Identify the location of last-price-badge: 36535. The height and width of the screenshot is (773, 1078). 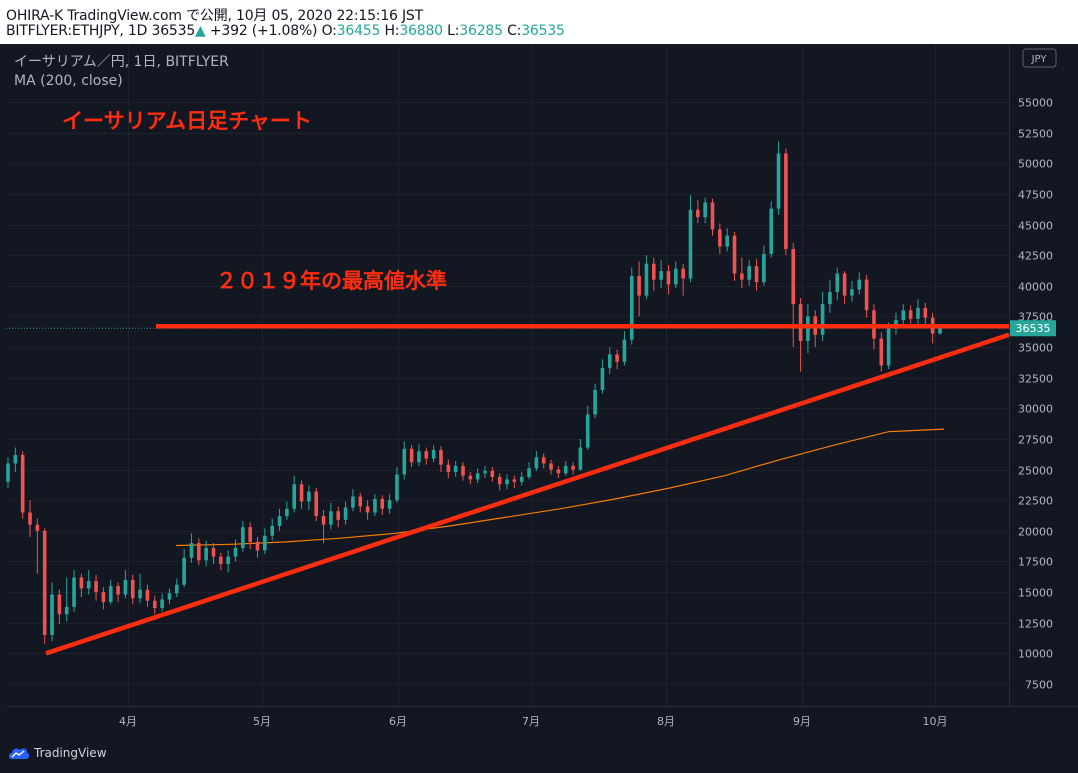
(1033, 328).